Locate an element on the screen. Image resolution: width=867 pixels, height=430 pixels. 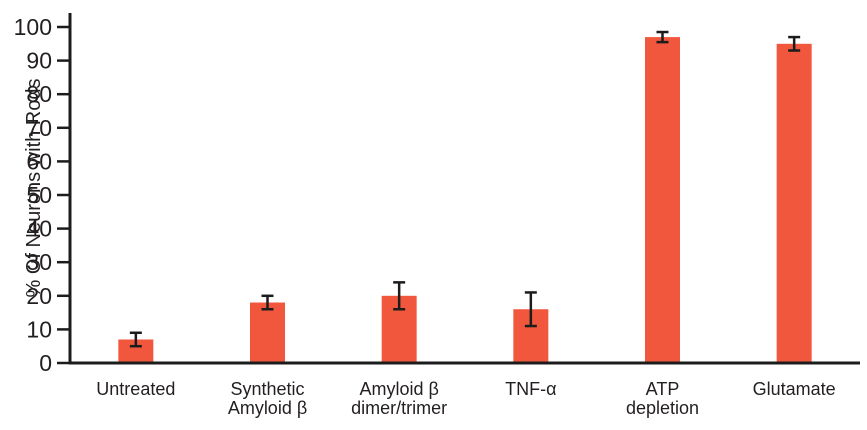
error-bar-tnf is located at coordinates (530, 309).